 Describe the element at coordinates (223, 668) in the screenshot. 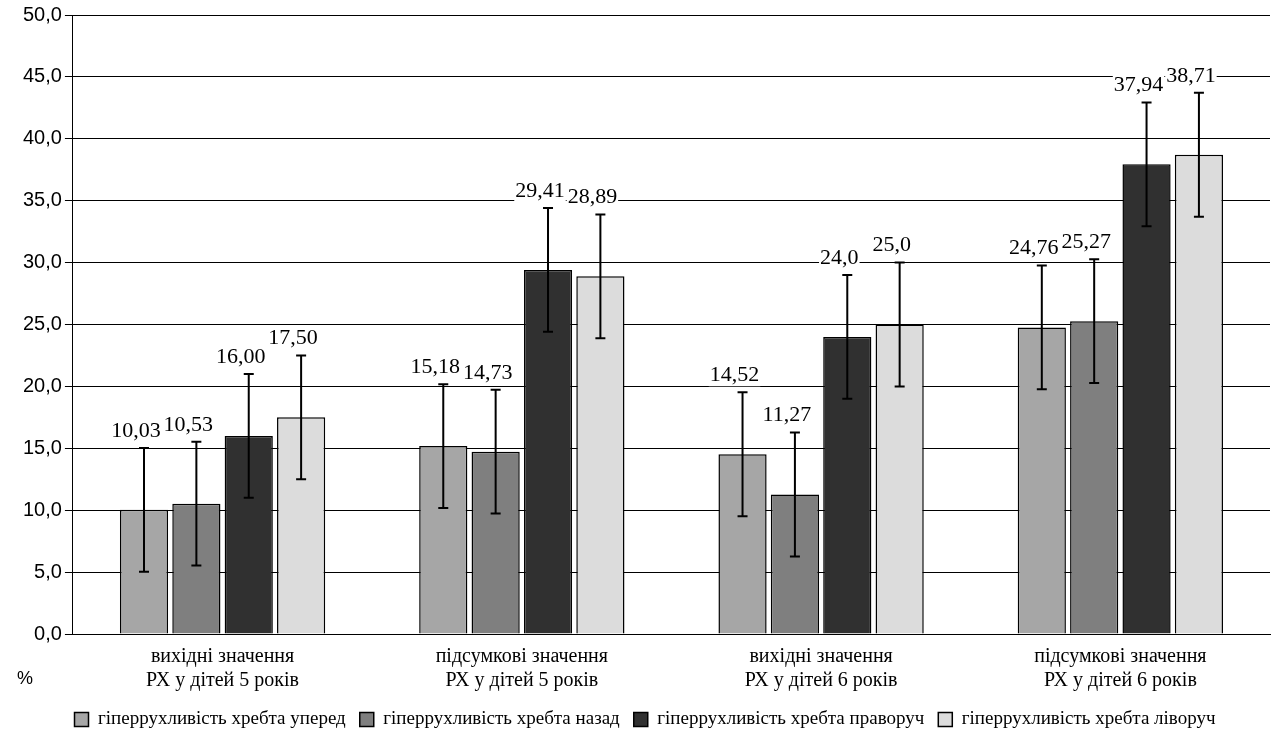

I see `x-tick-label: вихідні значення РХ у дітей 5 років` at that location.